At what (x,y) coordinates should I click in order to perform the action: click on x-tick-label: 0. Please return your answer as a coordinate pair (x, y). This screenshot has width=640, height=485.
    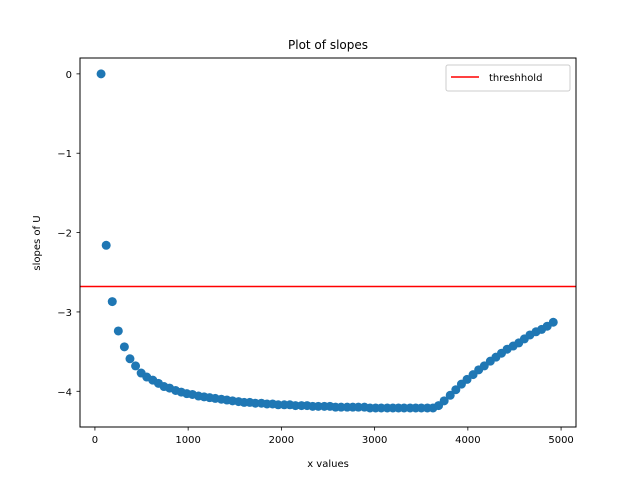
    Looking at the image, I should click on (95, 440).